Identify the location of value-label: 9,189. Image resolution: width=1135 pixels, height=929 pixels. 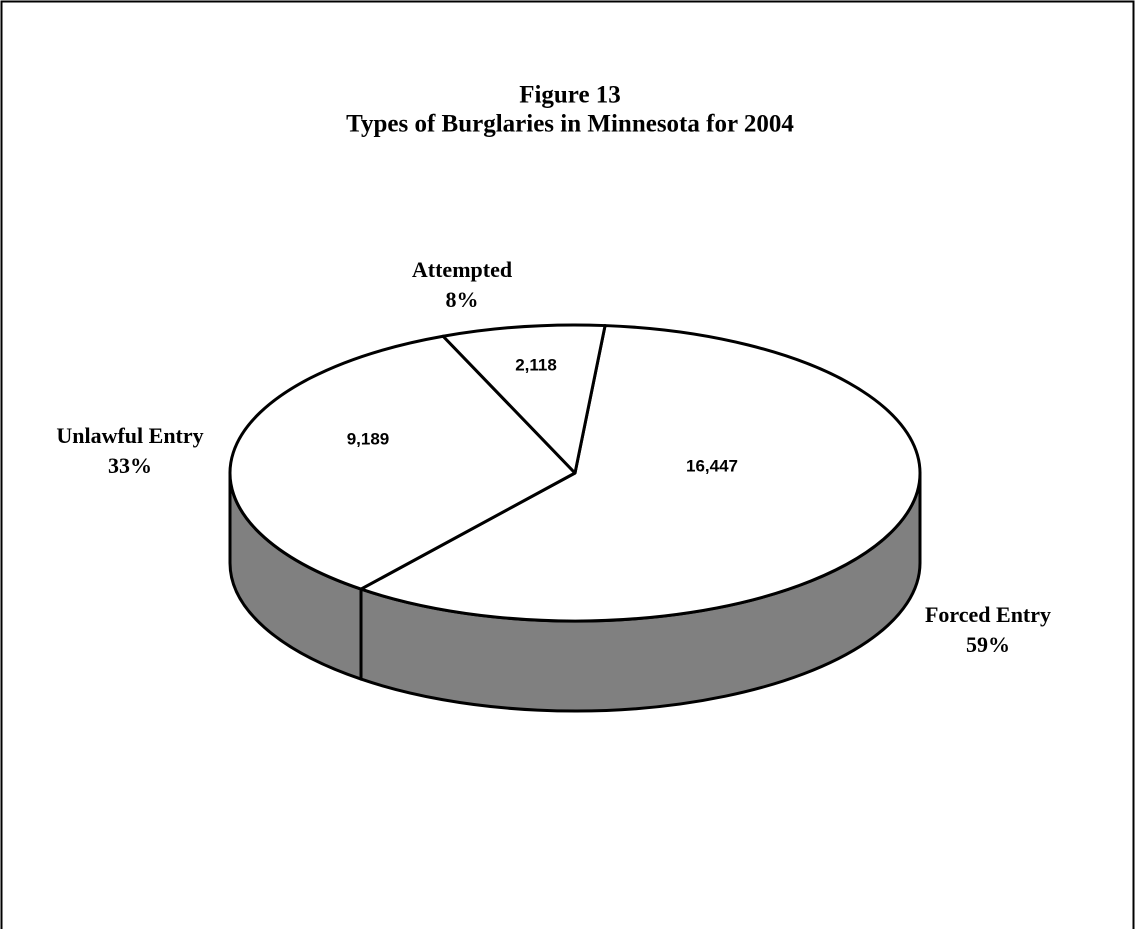
(368, 438).